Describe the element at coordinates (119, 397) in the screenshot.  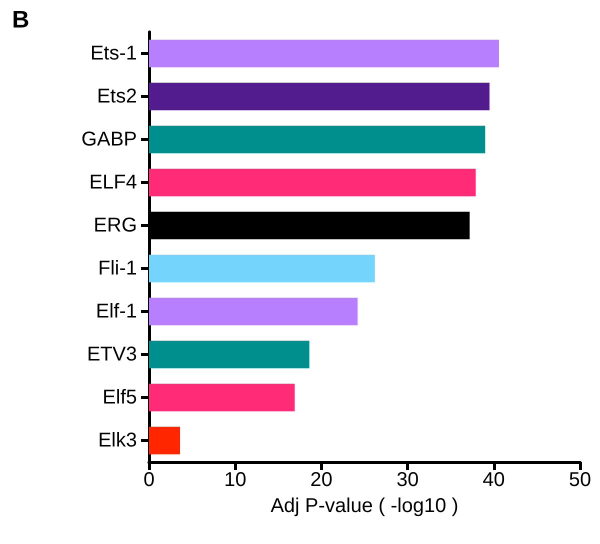
I see `y-tick-label: Elf5` at that location.